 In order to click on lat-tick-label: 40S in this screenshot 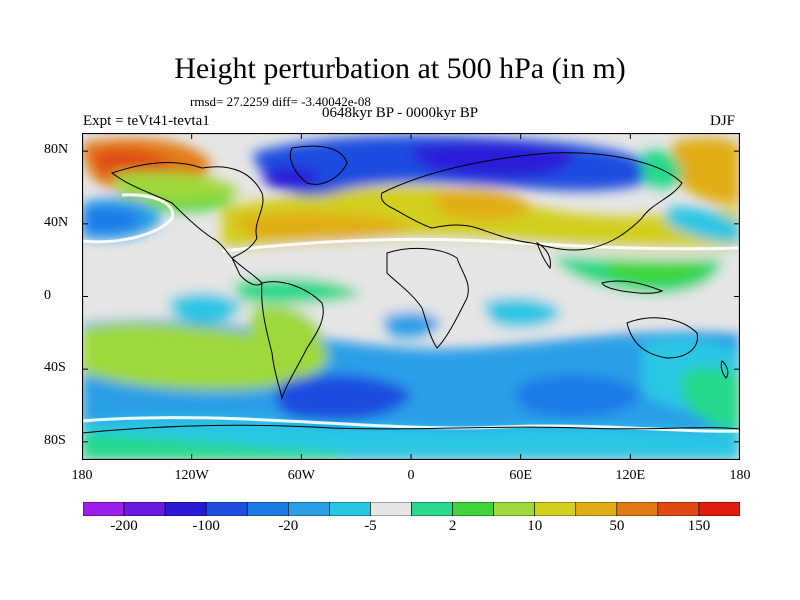, I will do `click(55, 368)`.